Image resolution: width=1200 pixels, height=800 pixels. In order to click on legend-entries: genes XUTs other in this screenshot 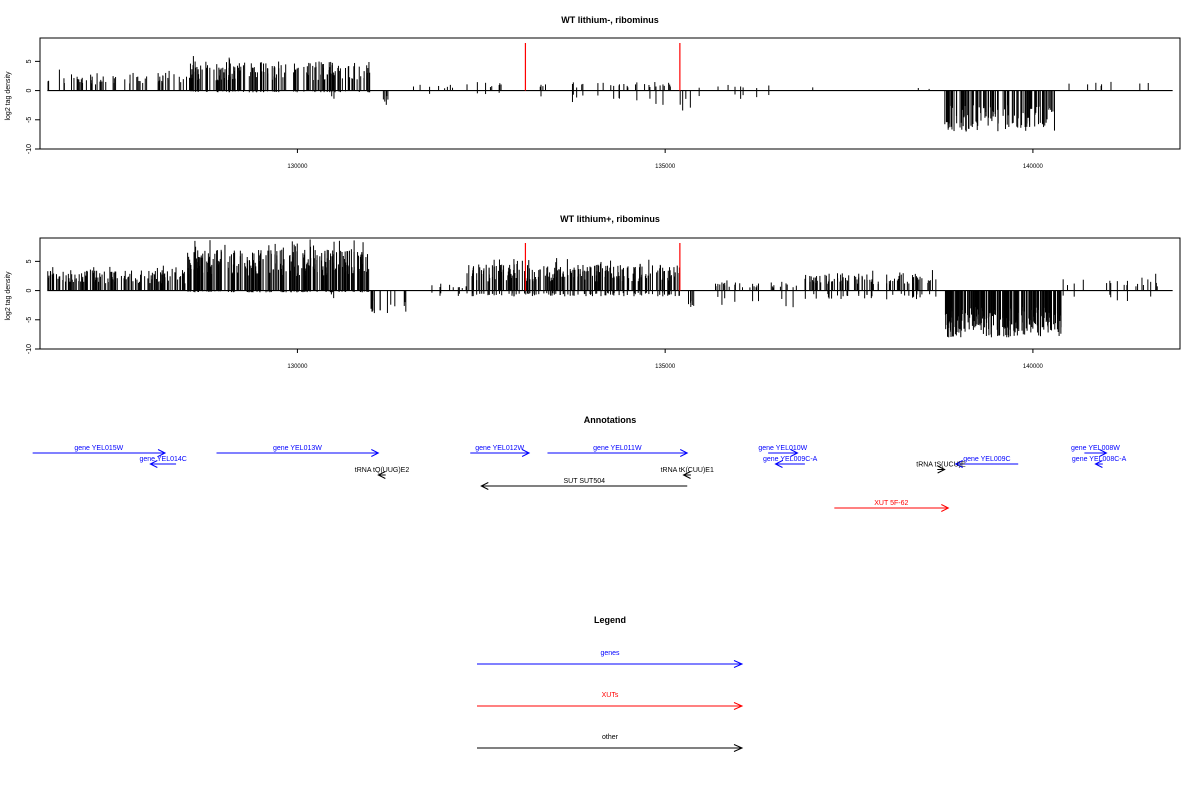, I will do `click(610, 701)`.